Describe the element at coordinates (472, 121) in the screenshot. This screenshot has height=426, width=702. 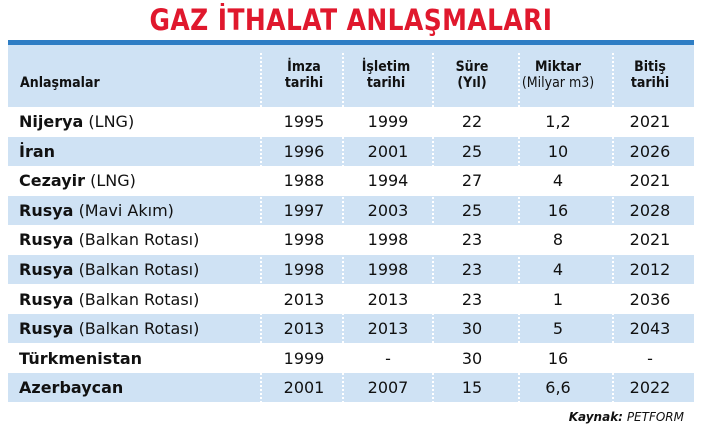
I see `cell-sure: 22` at that location.